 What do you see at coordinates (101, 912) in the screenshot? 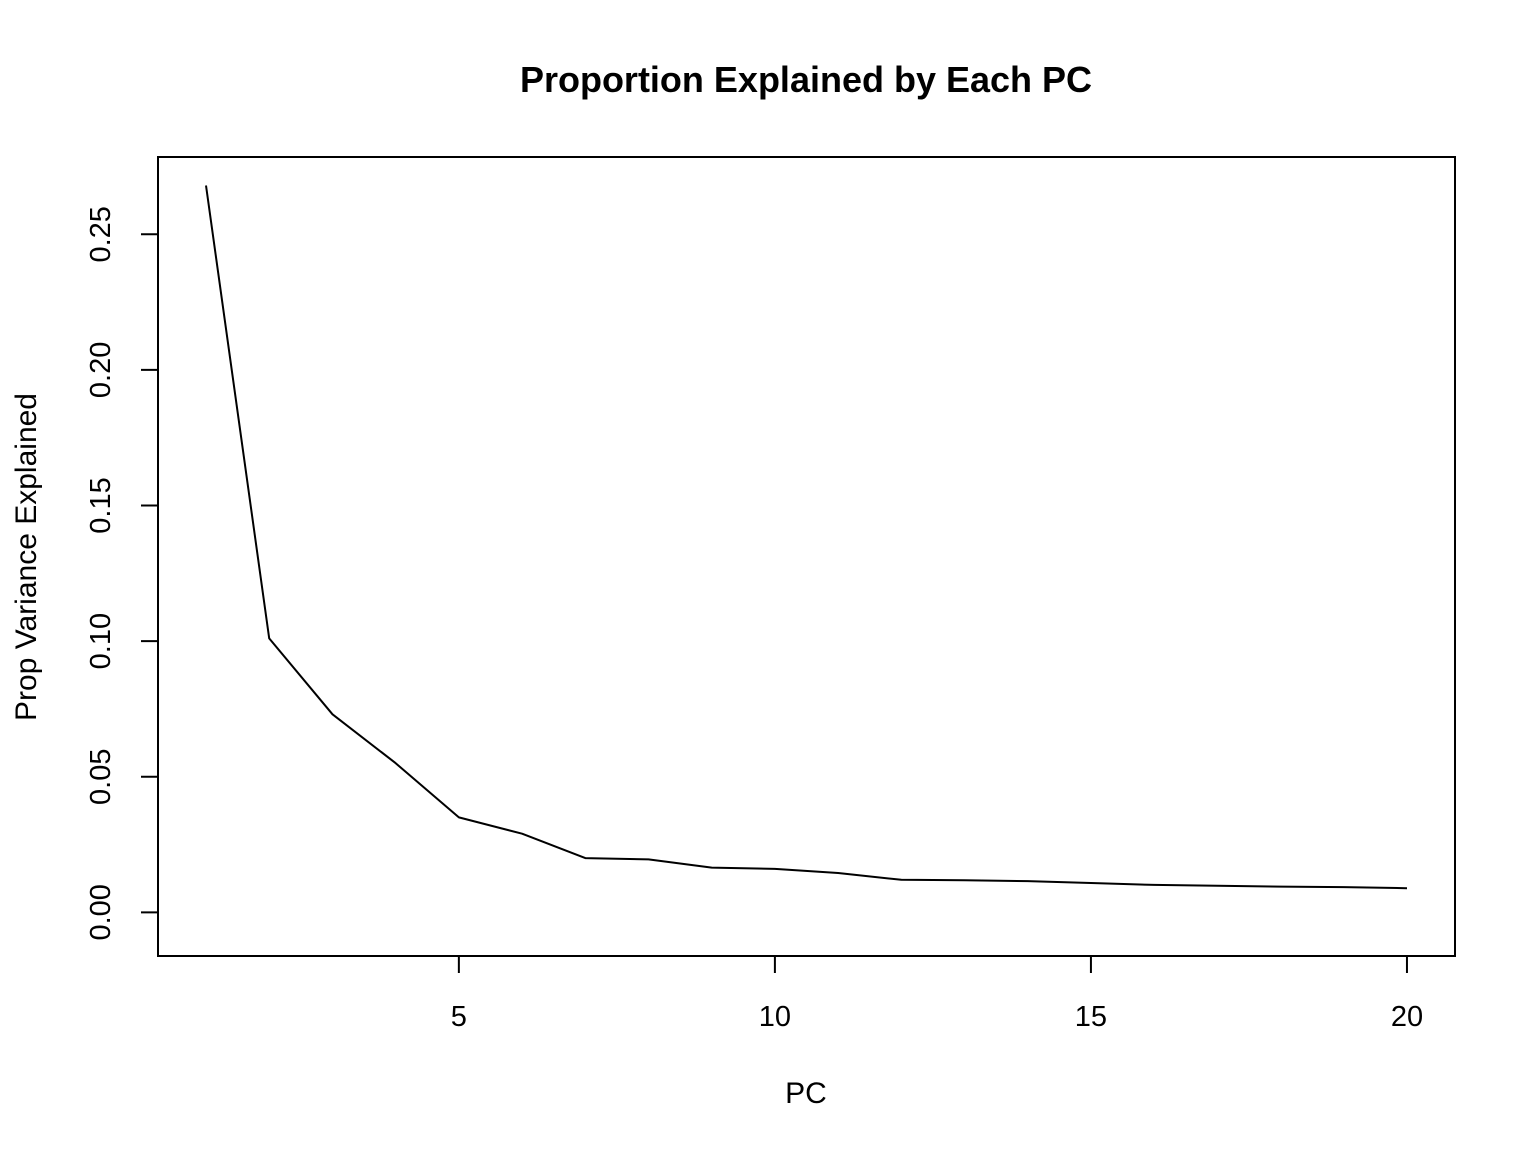
I see `y-tick-label: 0.00` at bounding box center [101, 912].